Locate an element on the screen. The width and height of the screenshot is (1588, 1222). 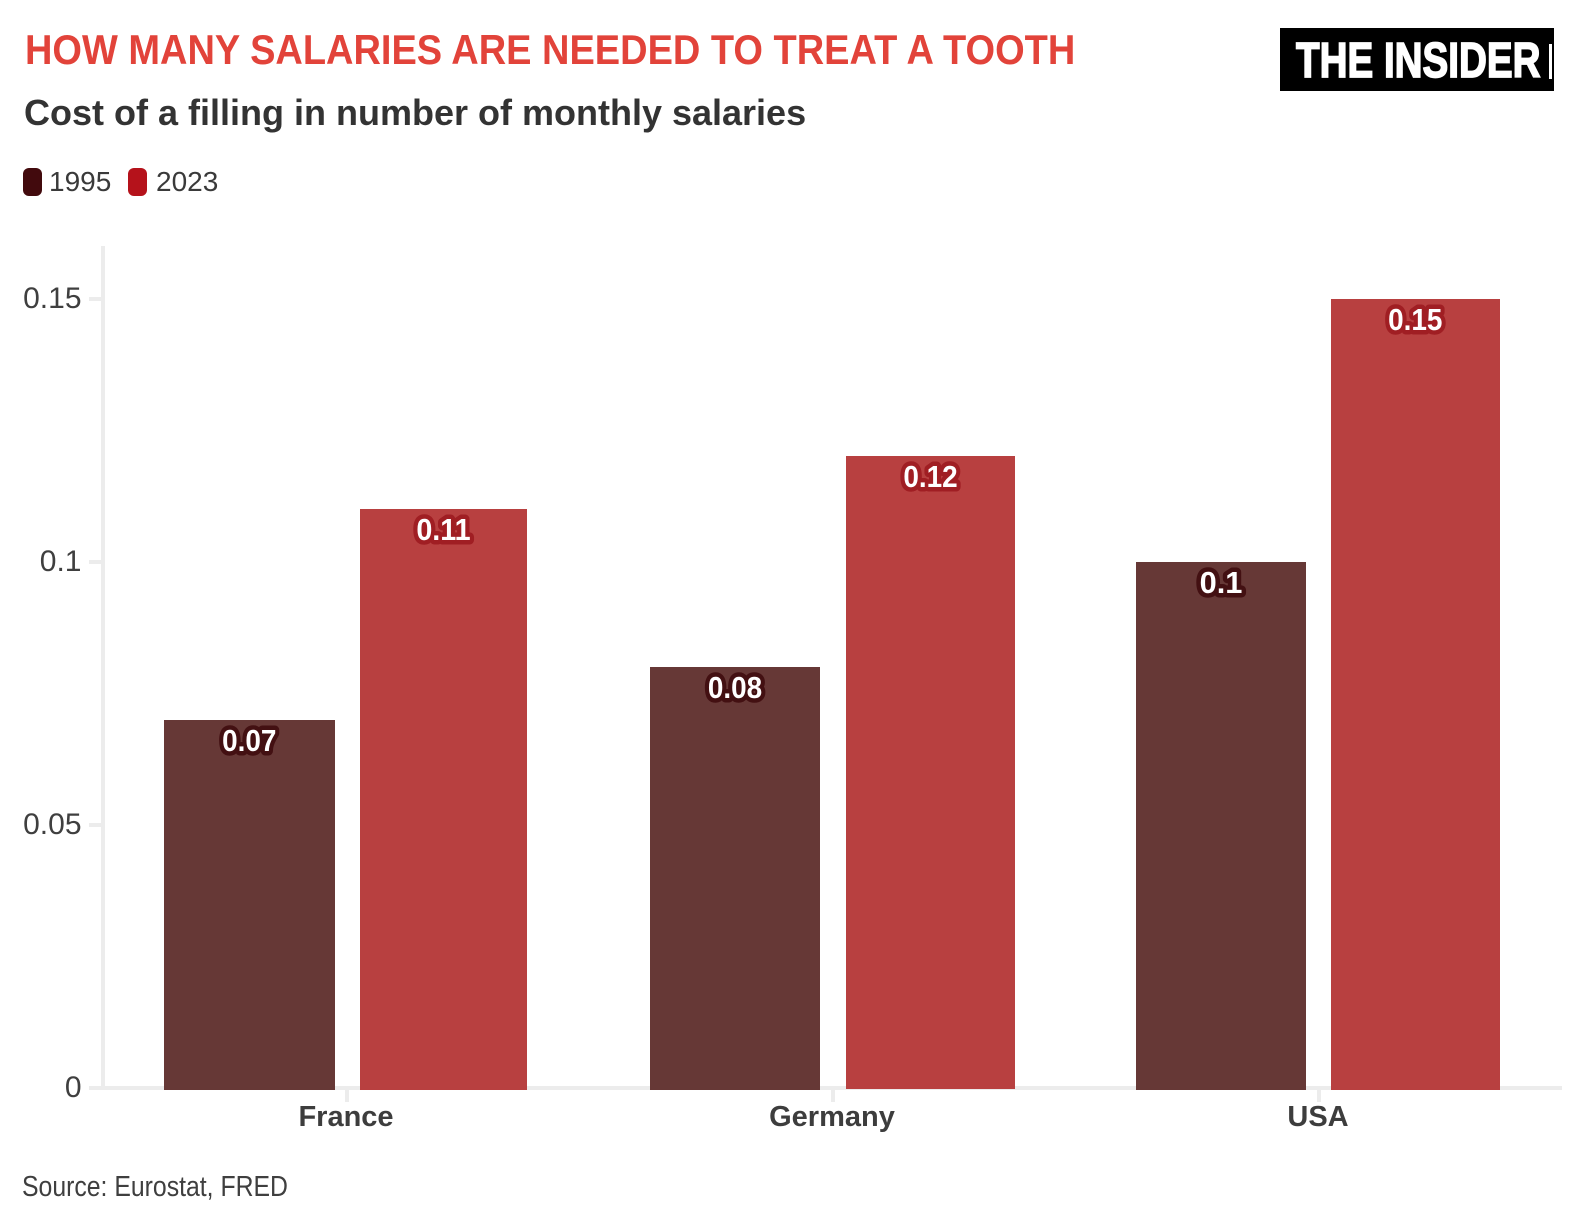
svg-text: 0.07 is located at coordinates (249, 741).